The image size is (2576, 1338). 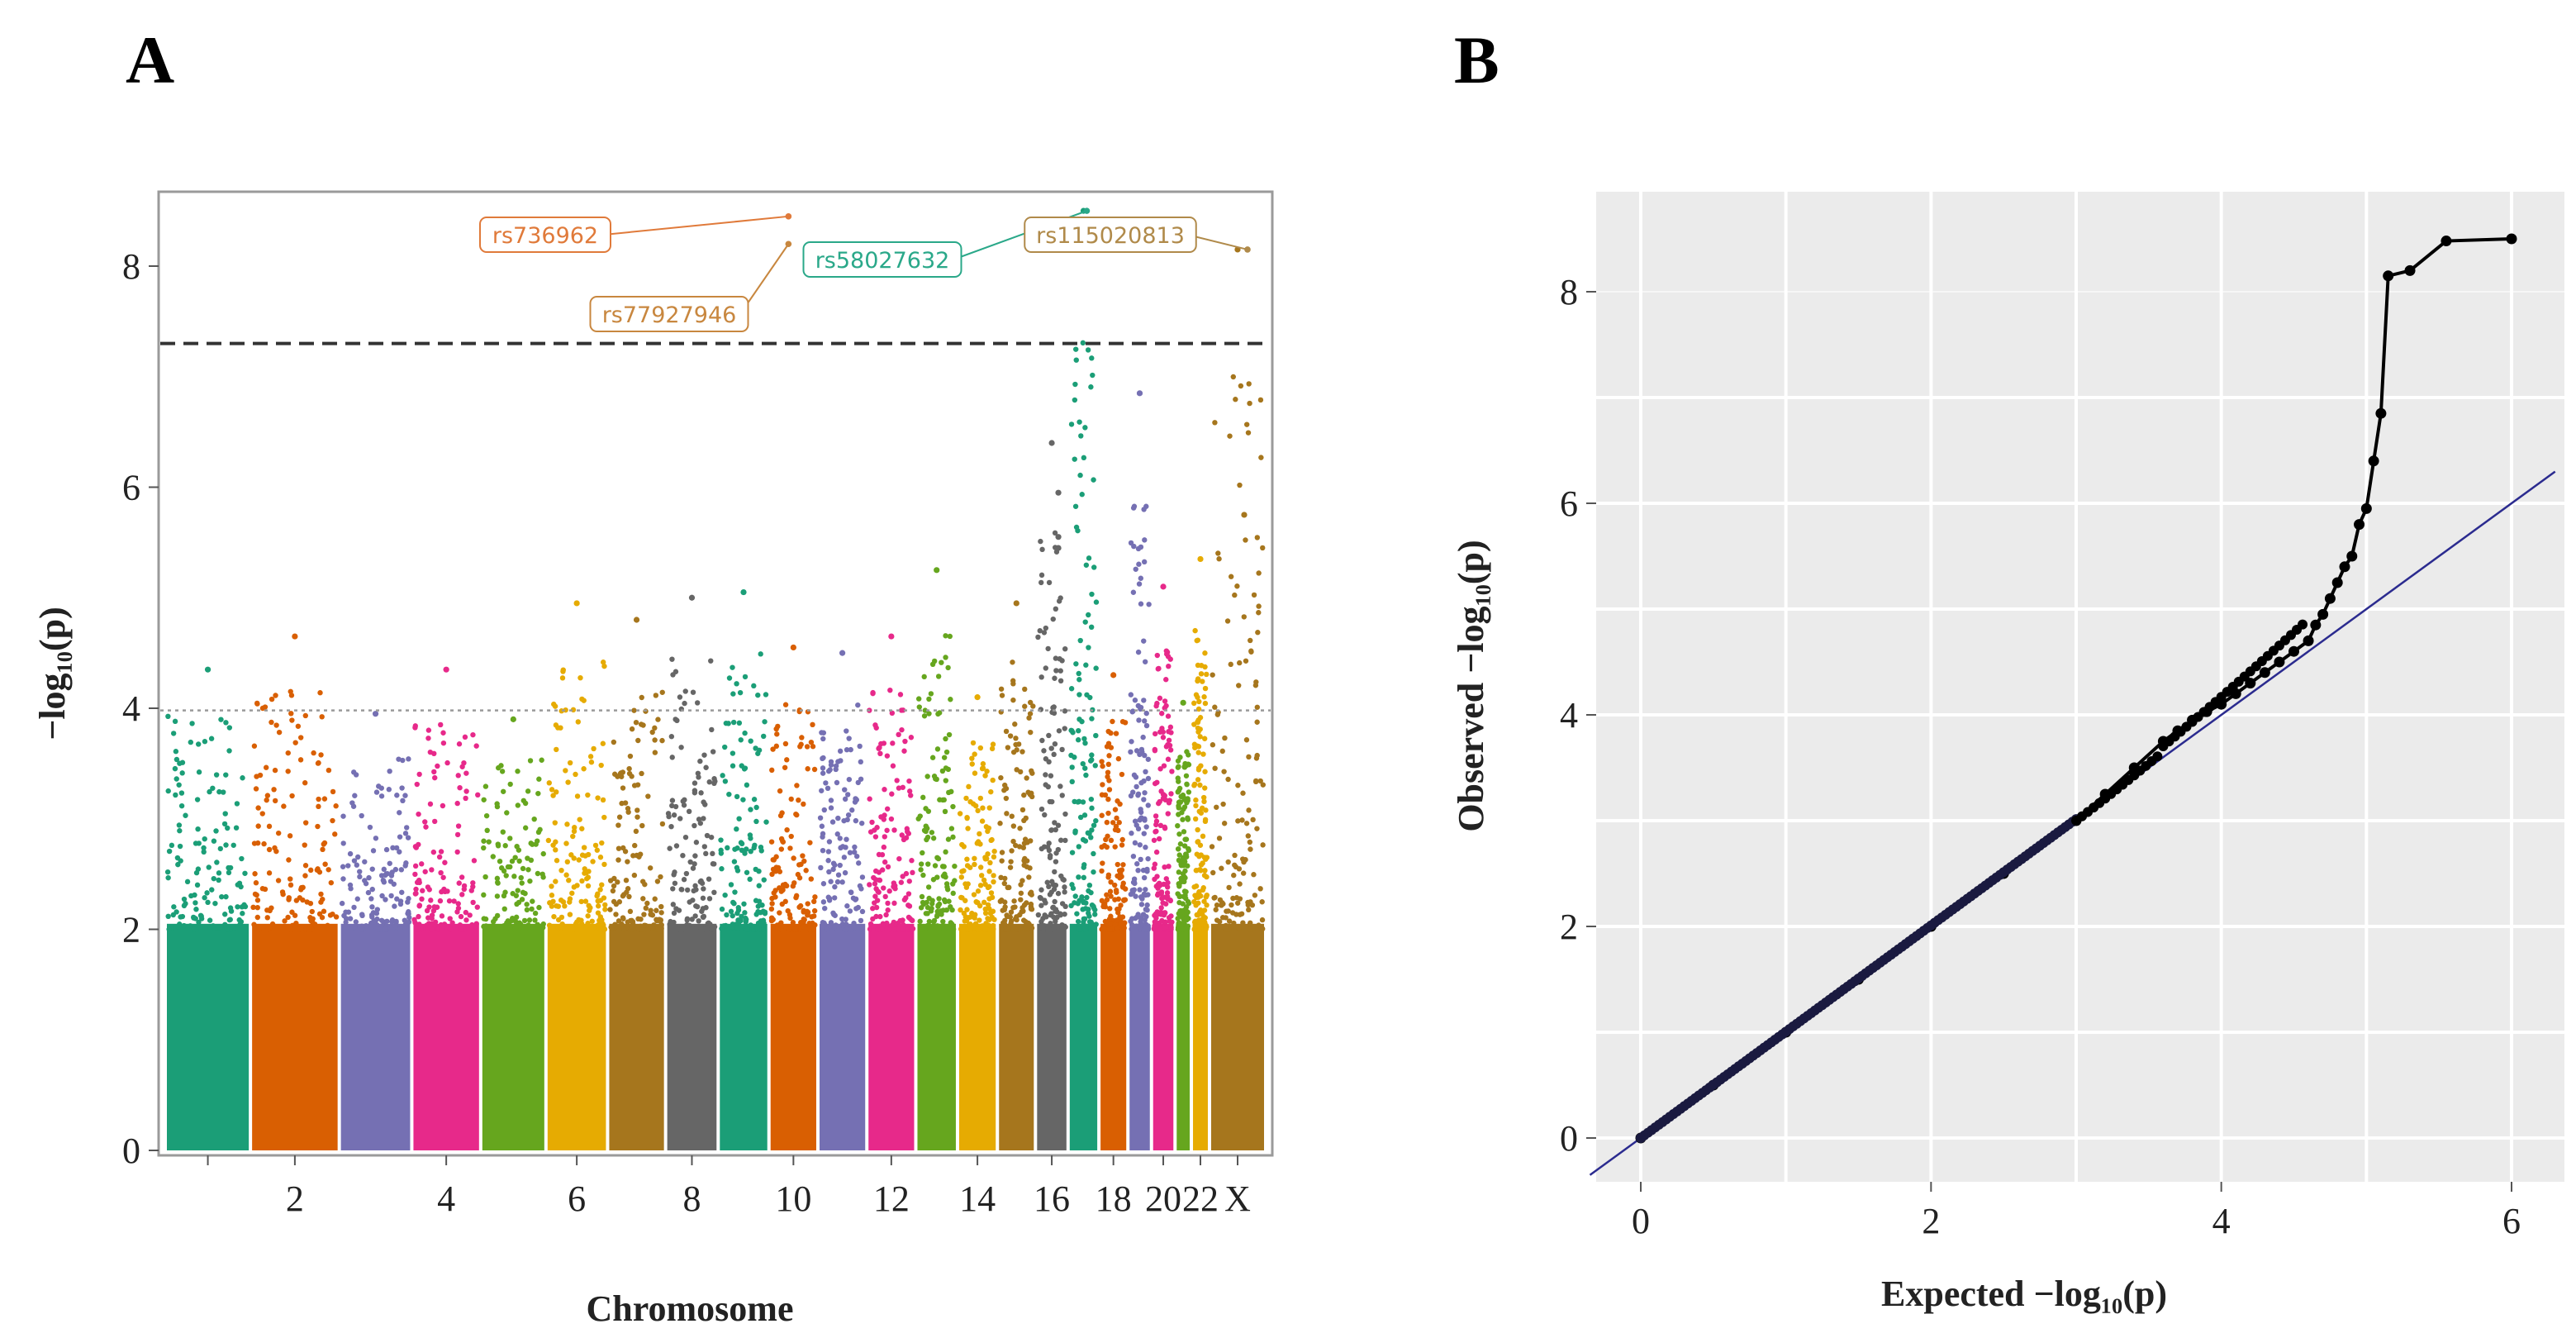 I want to click on panel-b-letter: B, so click(x=1476, y=60).